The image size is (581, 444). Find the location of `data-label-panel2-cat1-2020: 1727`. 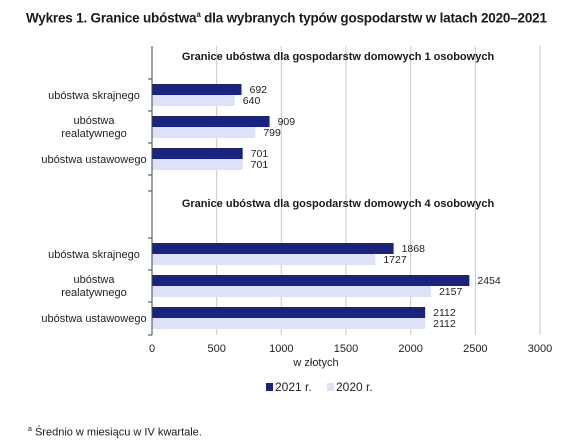

data-label-panel2-cat1-2020: 1727 is located at coordinates (395, 260).